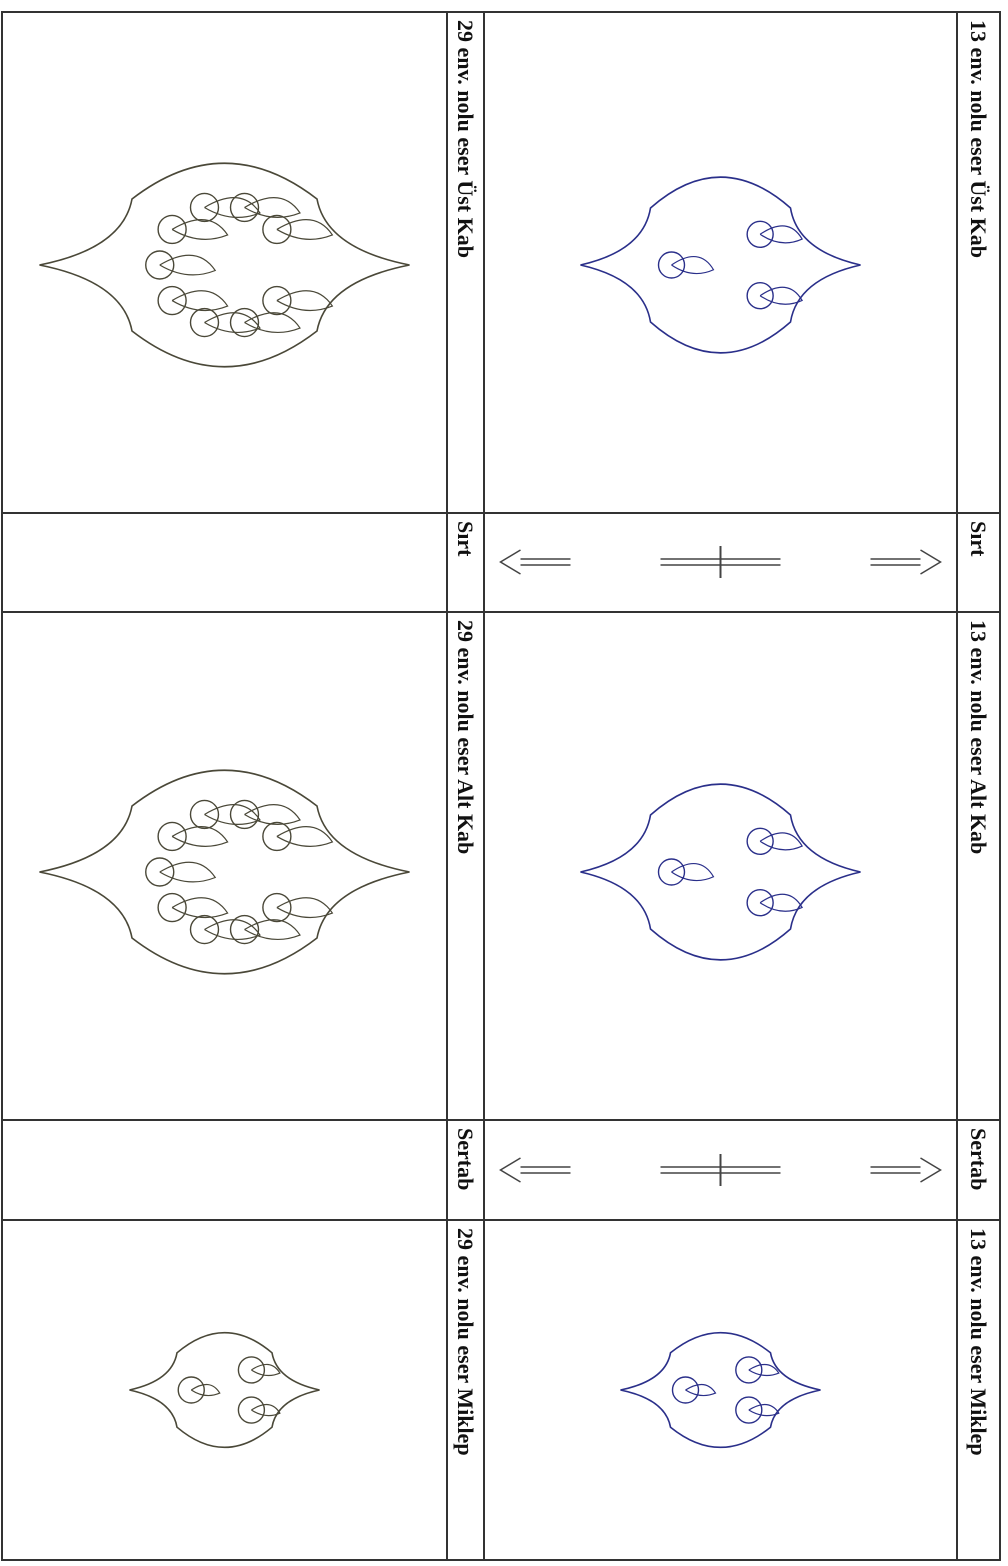 The width and height of the screenshot is (1008, 1566). Describe the element at coordinates (465, 1342) in the screenshot. I see `section-label: 29 env. nolu eser Miklep` at that location.